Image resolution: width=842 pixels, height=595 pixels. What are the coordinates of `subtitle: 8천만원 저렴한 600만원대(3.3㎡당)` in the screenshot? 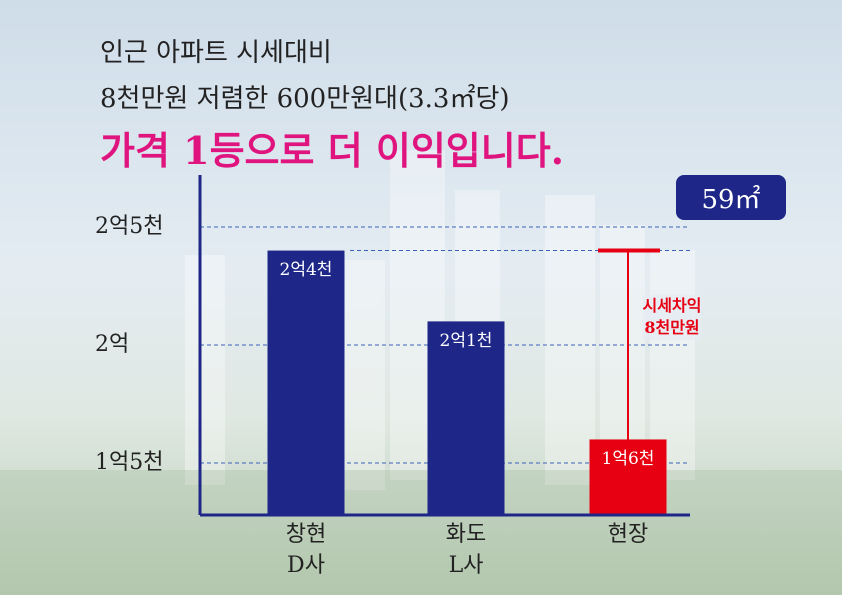 It's located at (305, 99).